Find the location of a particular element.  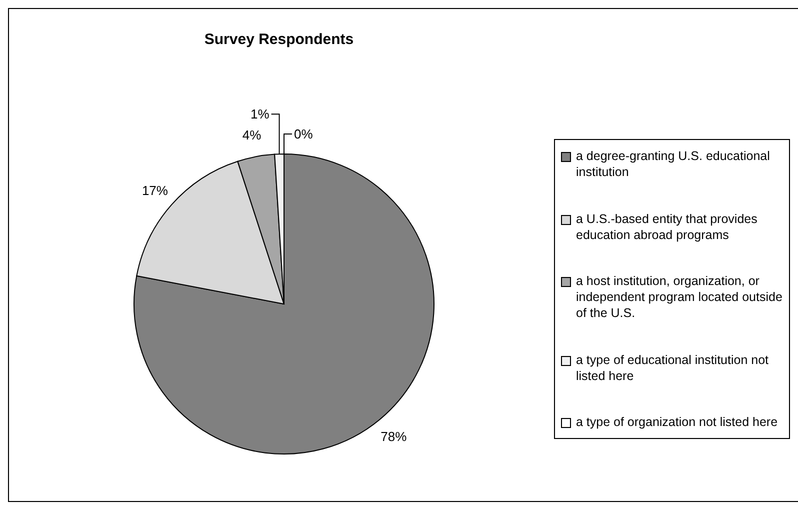

data-label: 78% is located at coordinates (394, 436).